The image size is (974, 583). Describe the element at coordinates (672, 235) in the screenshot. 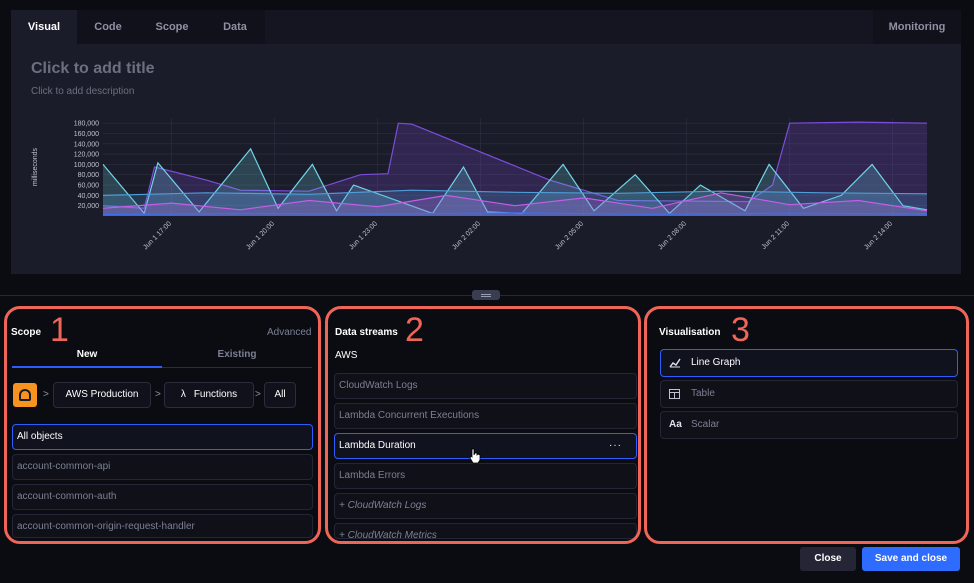

I see `x-tick-label: Jun 2 08:00` at that location.